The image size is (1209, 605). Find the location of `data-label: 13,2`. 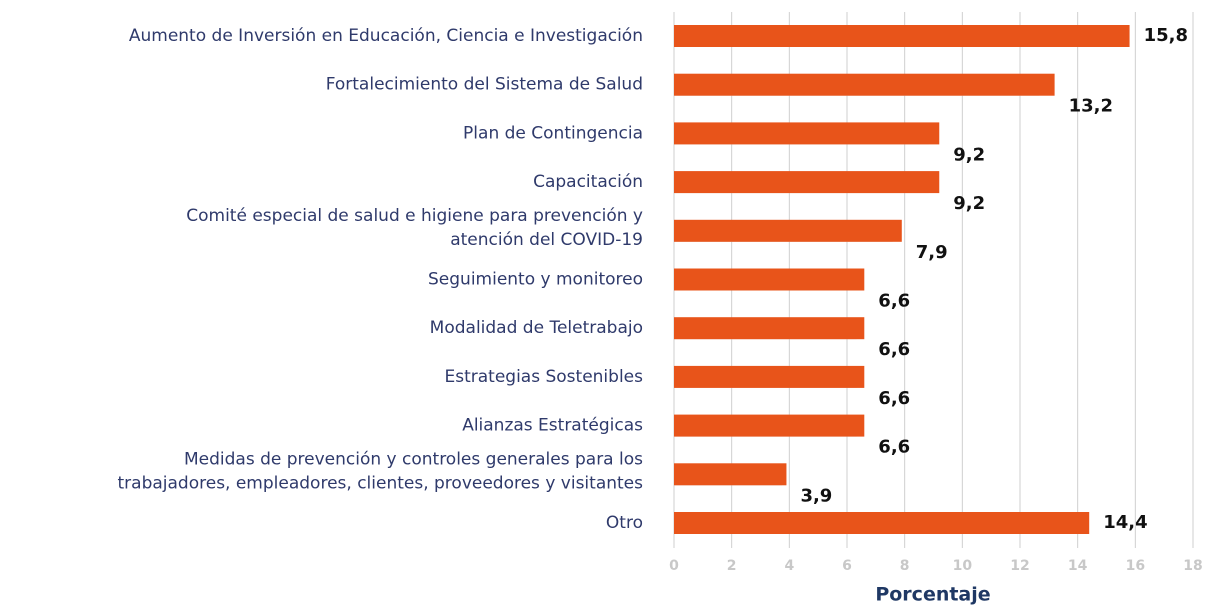

data-label: 13,2 is located at coordinates (1091, 106).